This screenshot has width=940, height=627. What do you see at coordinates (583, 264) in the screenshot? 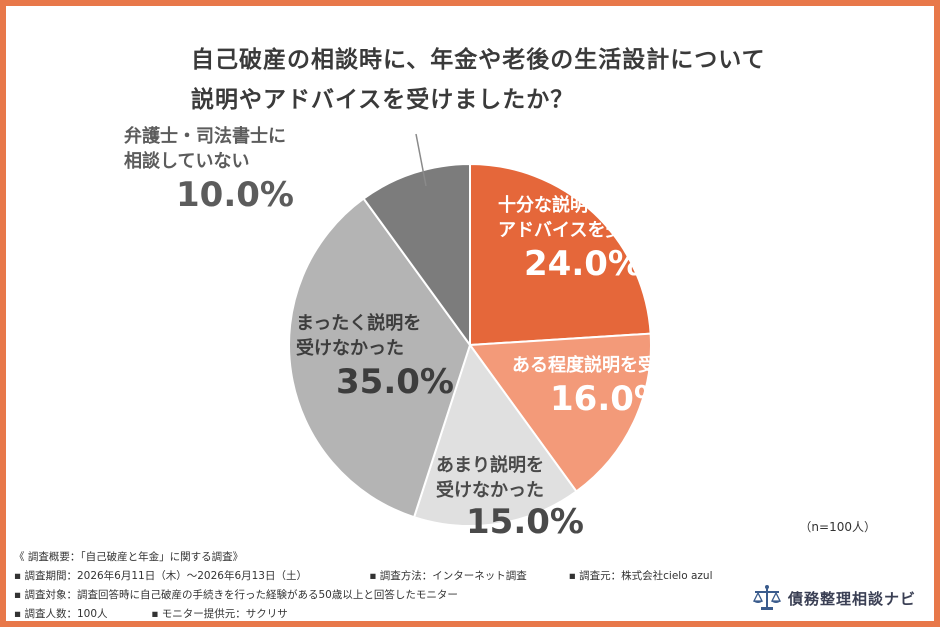
I see `slice-value-sufficient: 24.0%` at bounding box center [583, 264].